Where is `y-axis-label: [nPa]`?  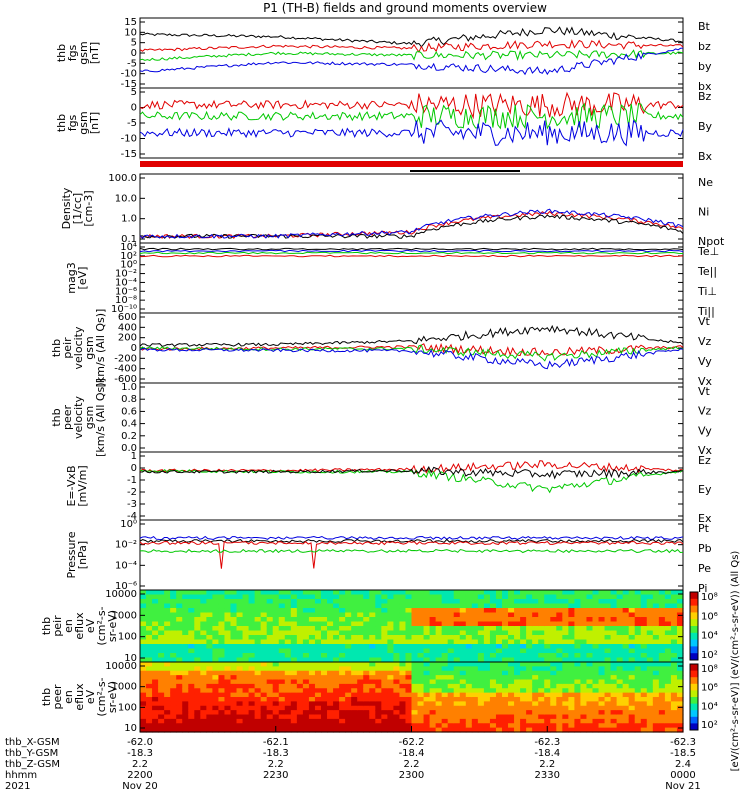 y-axis-label: [nPa] is located at coordinates (82, 555).